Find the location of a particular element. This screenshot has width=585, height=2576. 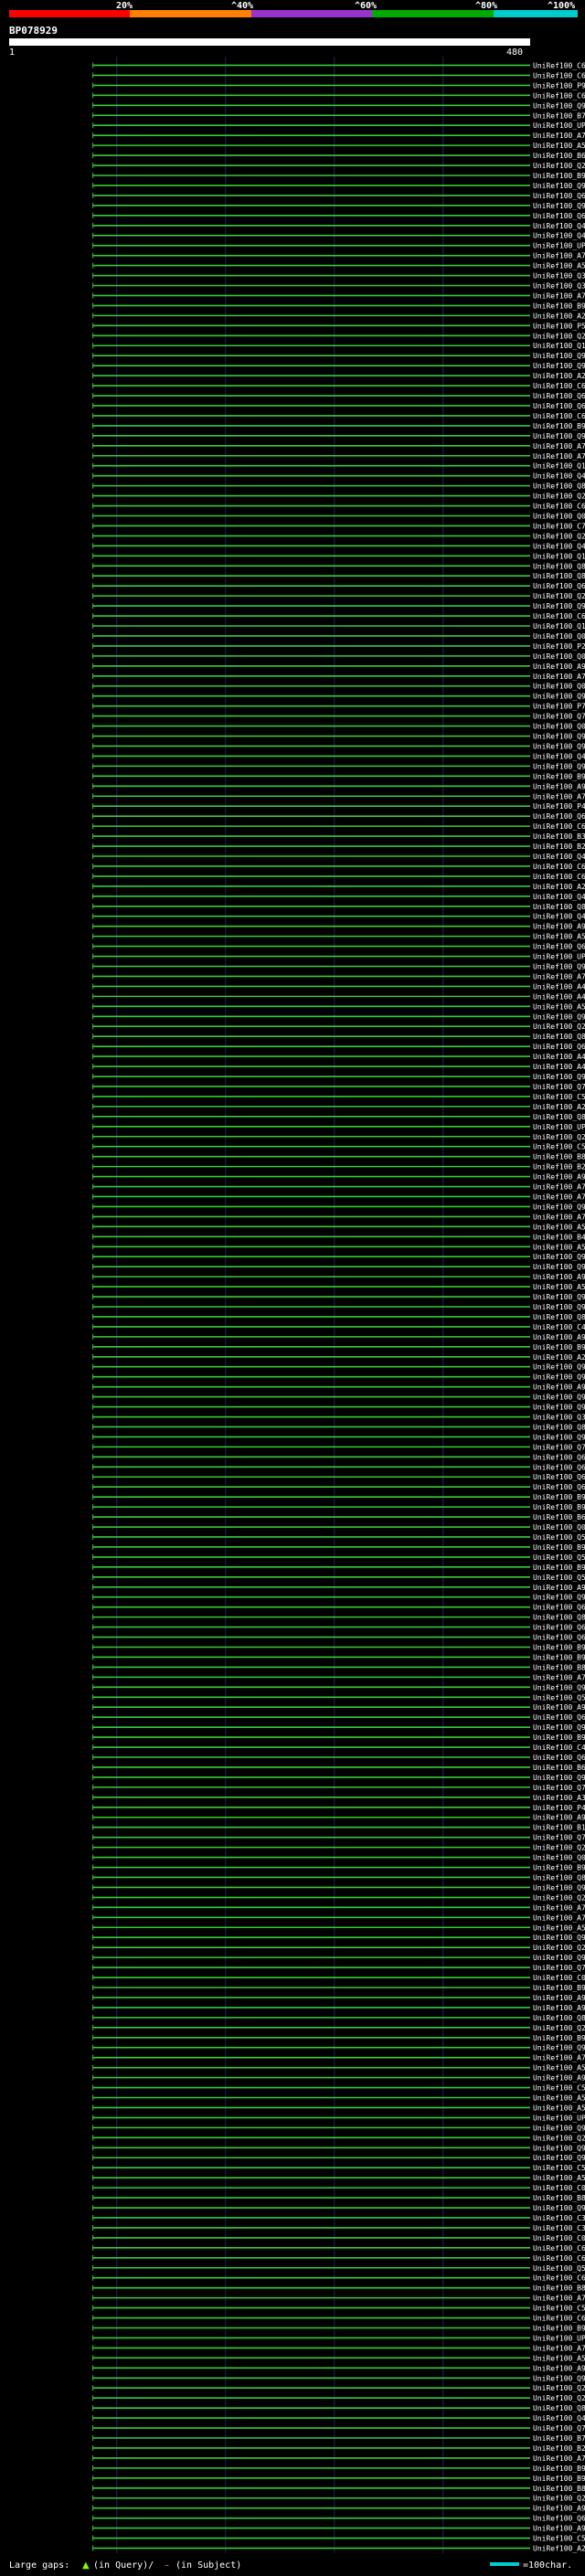

hit-label: UniRef100_B9G8B9 is located at coordinates (559, 306).